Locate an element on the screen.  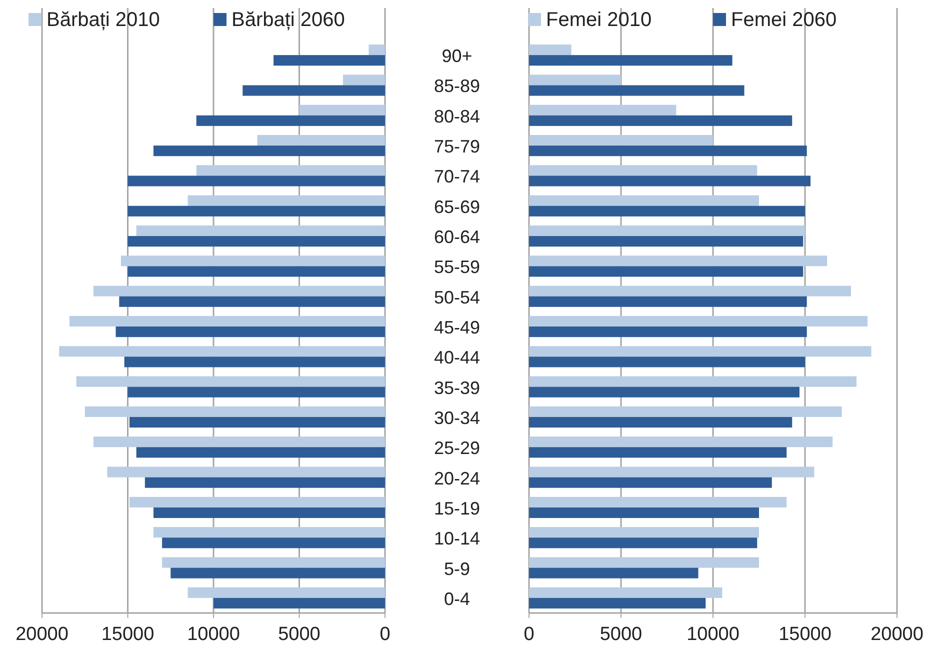
y-tick-label: 45-49 is located at coordinates (457, 328).